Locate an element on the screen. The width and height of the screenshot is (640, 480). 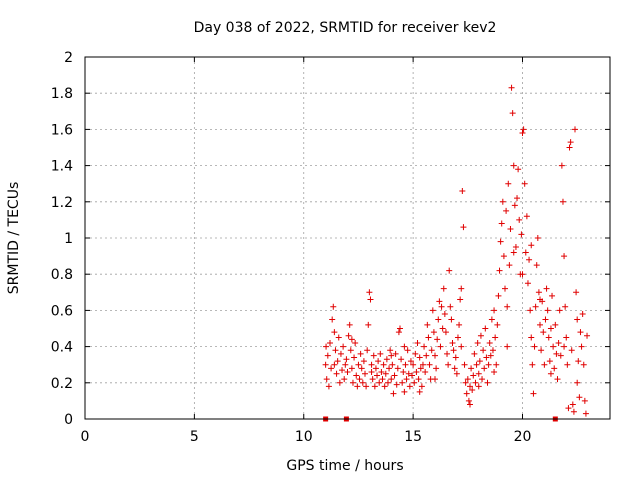
y-tick-label: 1.2 is located at coordinates (62, 203).